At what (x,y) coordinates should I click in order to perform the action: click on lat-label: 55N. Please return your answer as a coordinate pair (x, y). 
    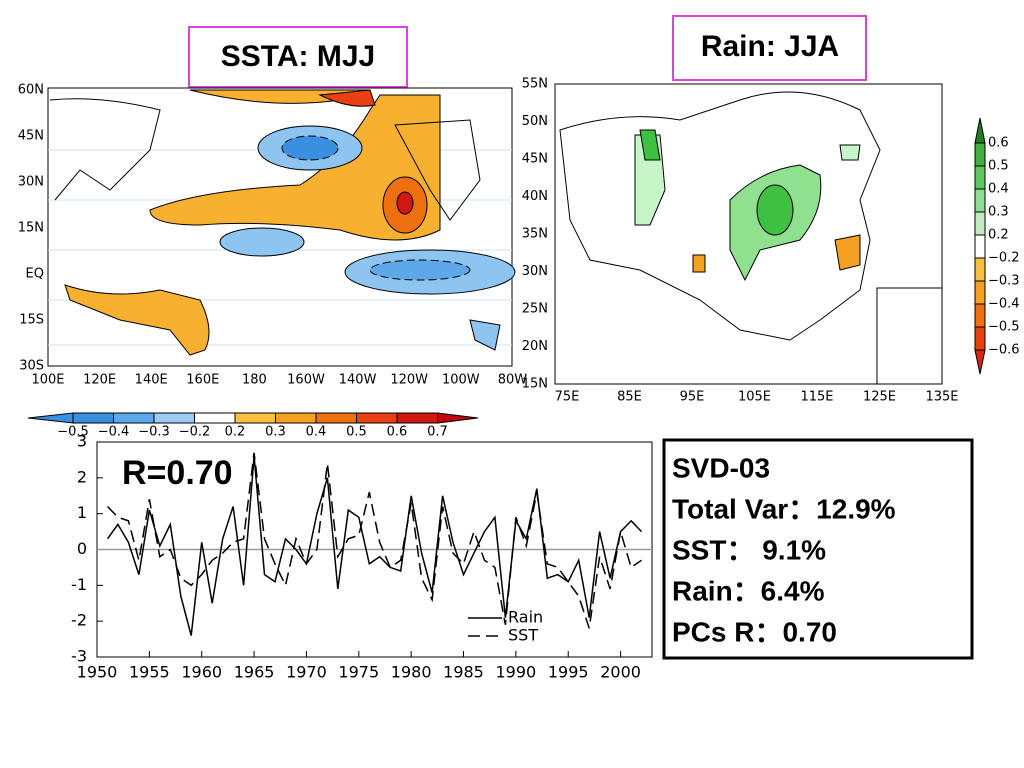
    Looking at the image, I should click on (535, 84).